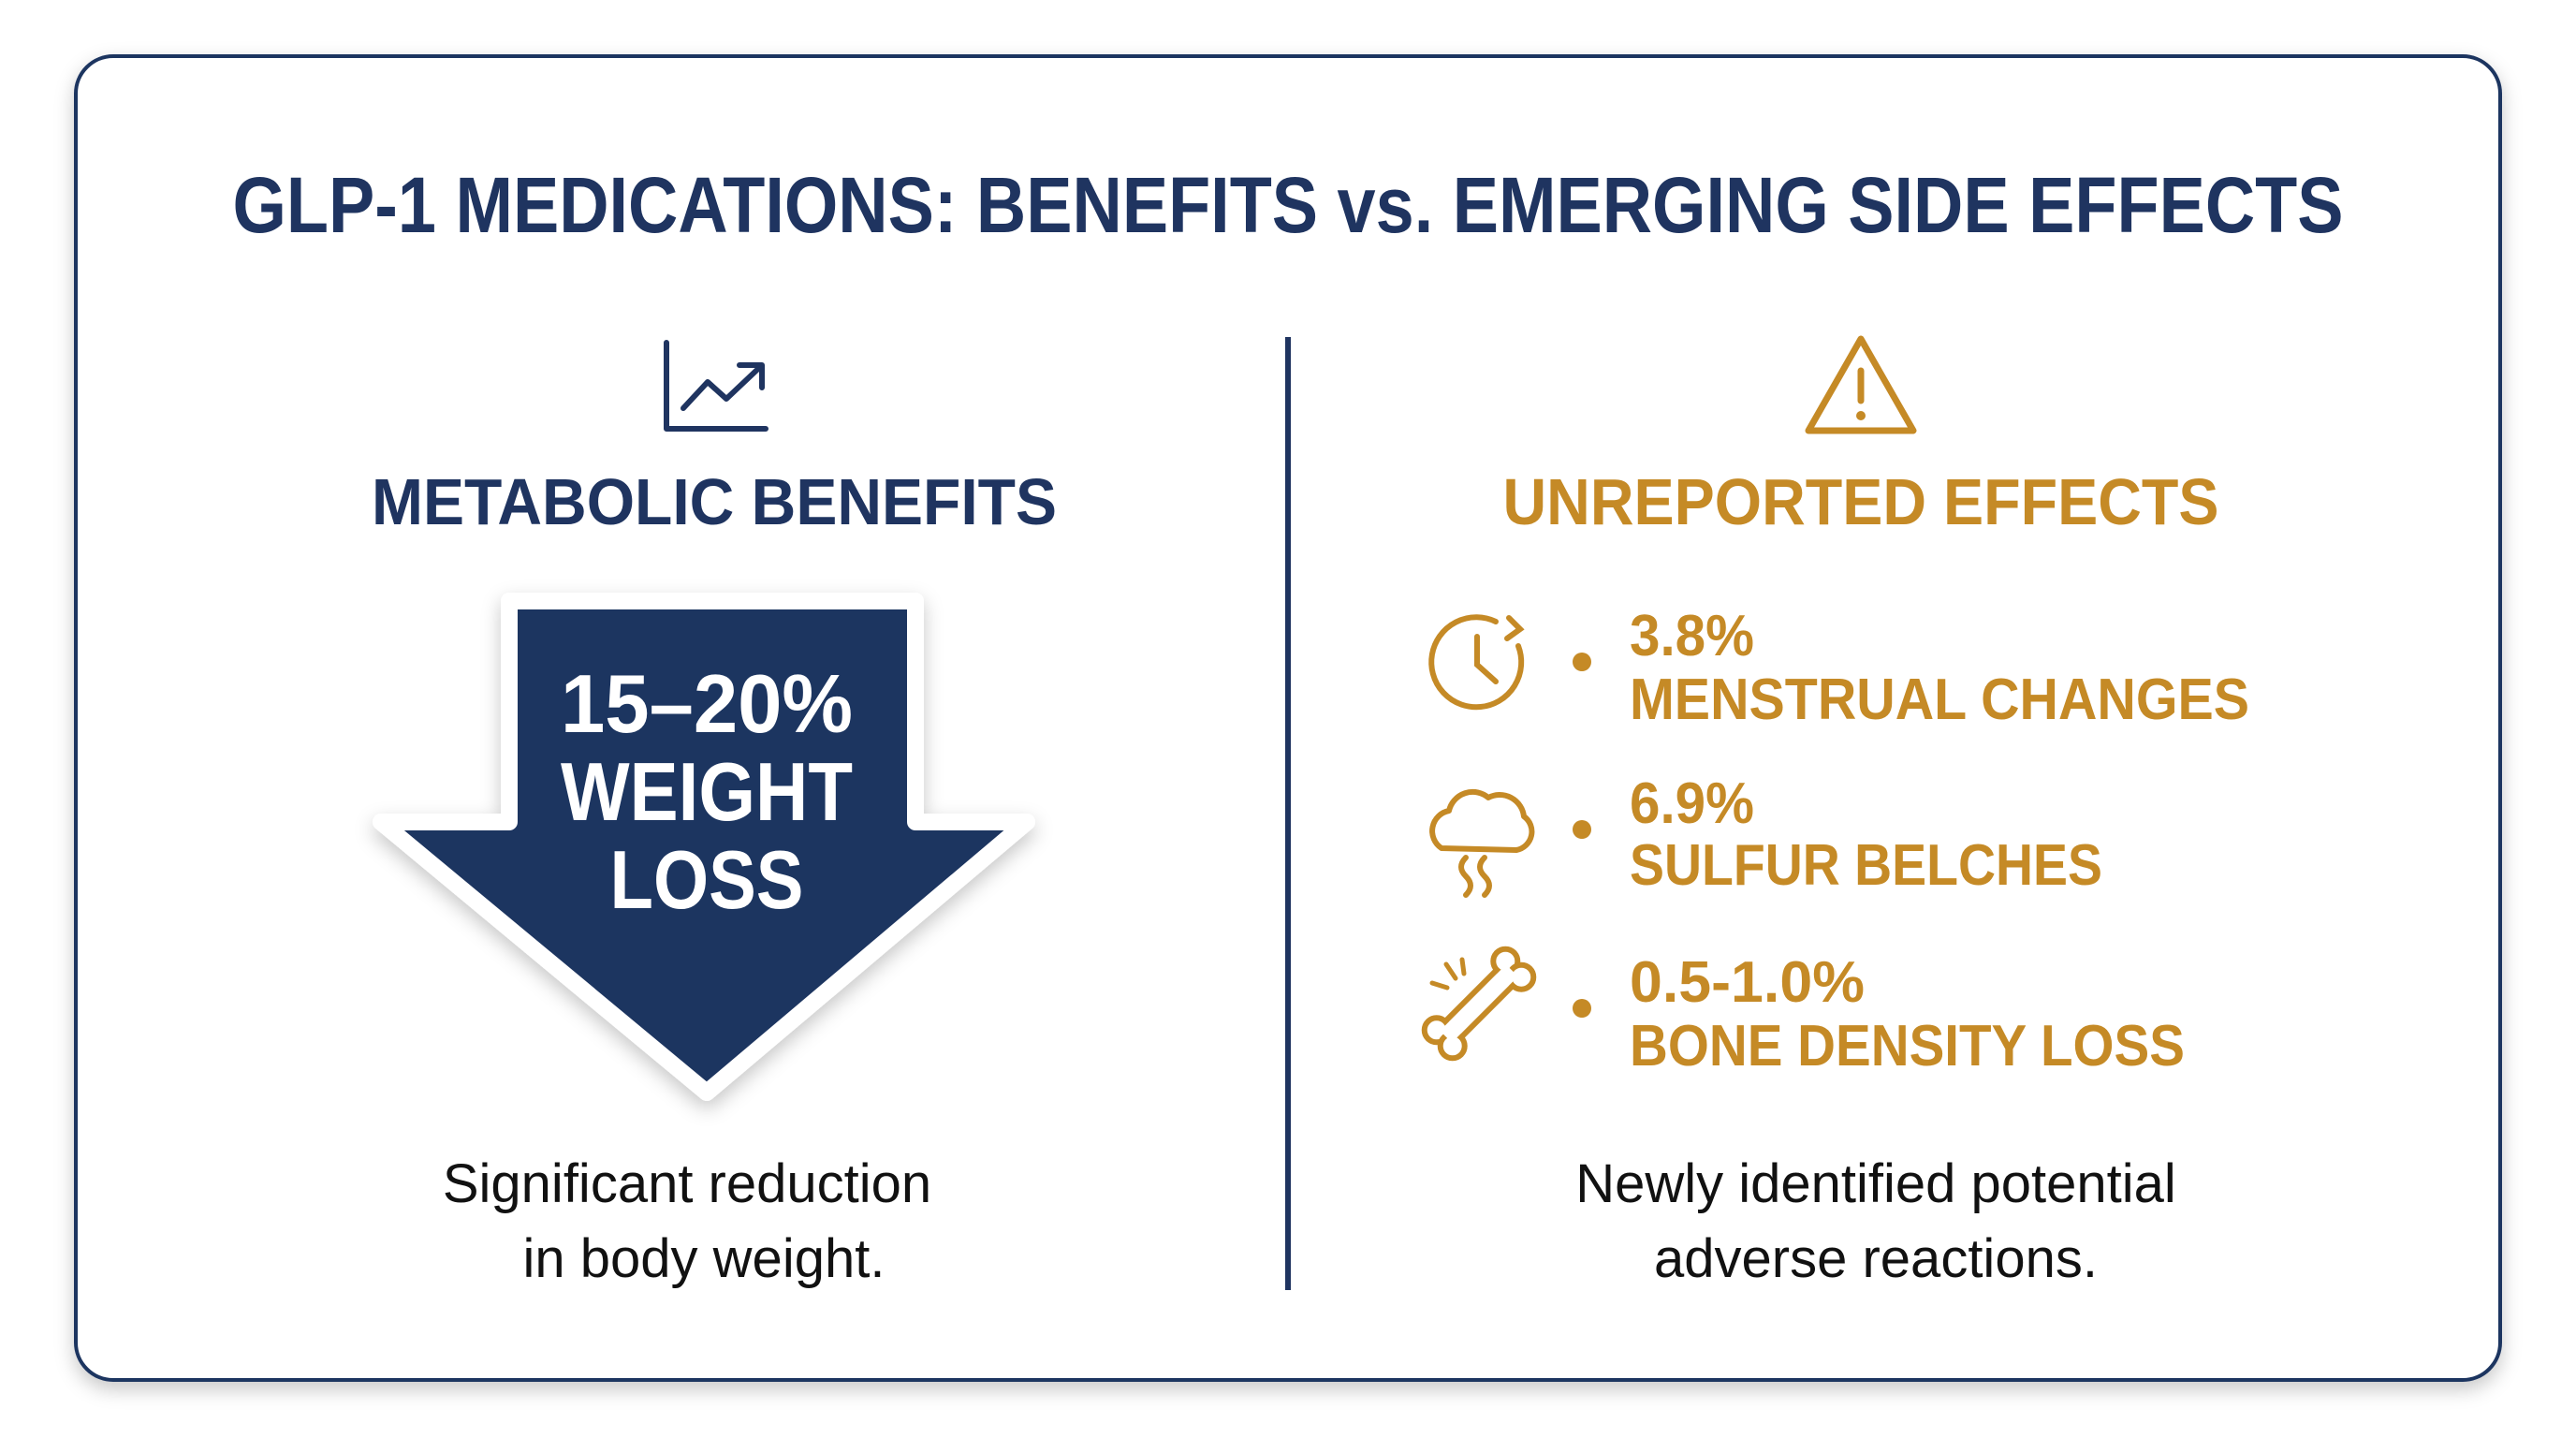 This screenshot has width=2576, height=1438. I want to click on effect-label: BONE DENSITY LOSS, so click(1907, 1046).